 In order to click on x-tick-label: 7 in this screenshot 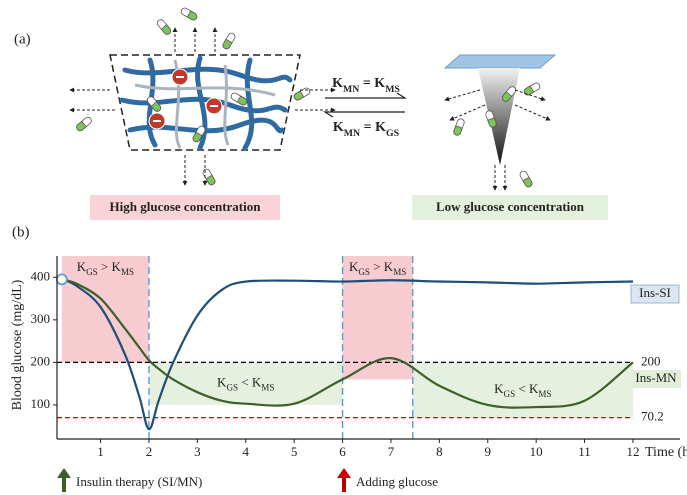, I will do `click(391, 451)`.